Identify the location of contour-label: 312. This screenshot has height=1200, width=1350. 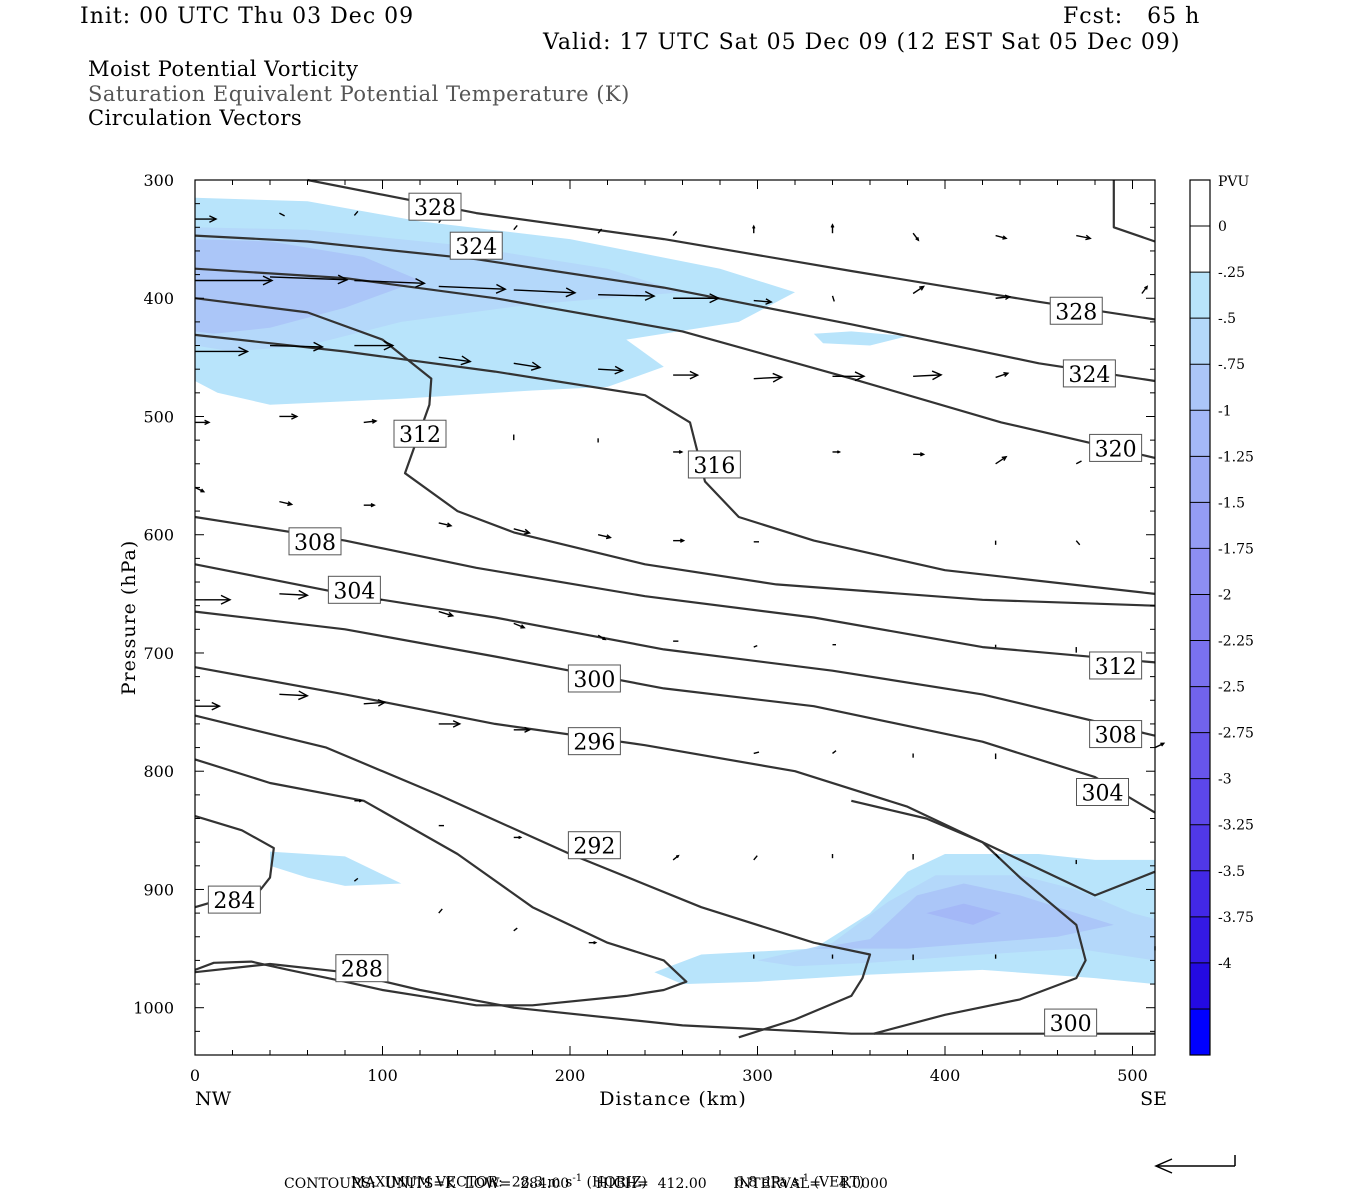
(1116, 665).